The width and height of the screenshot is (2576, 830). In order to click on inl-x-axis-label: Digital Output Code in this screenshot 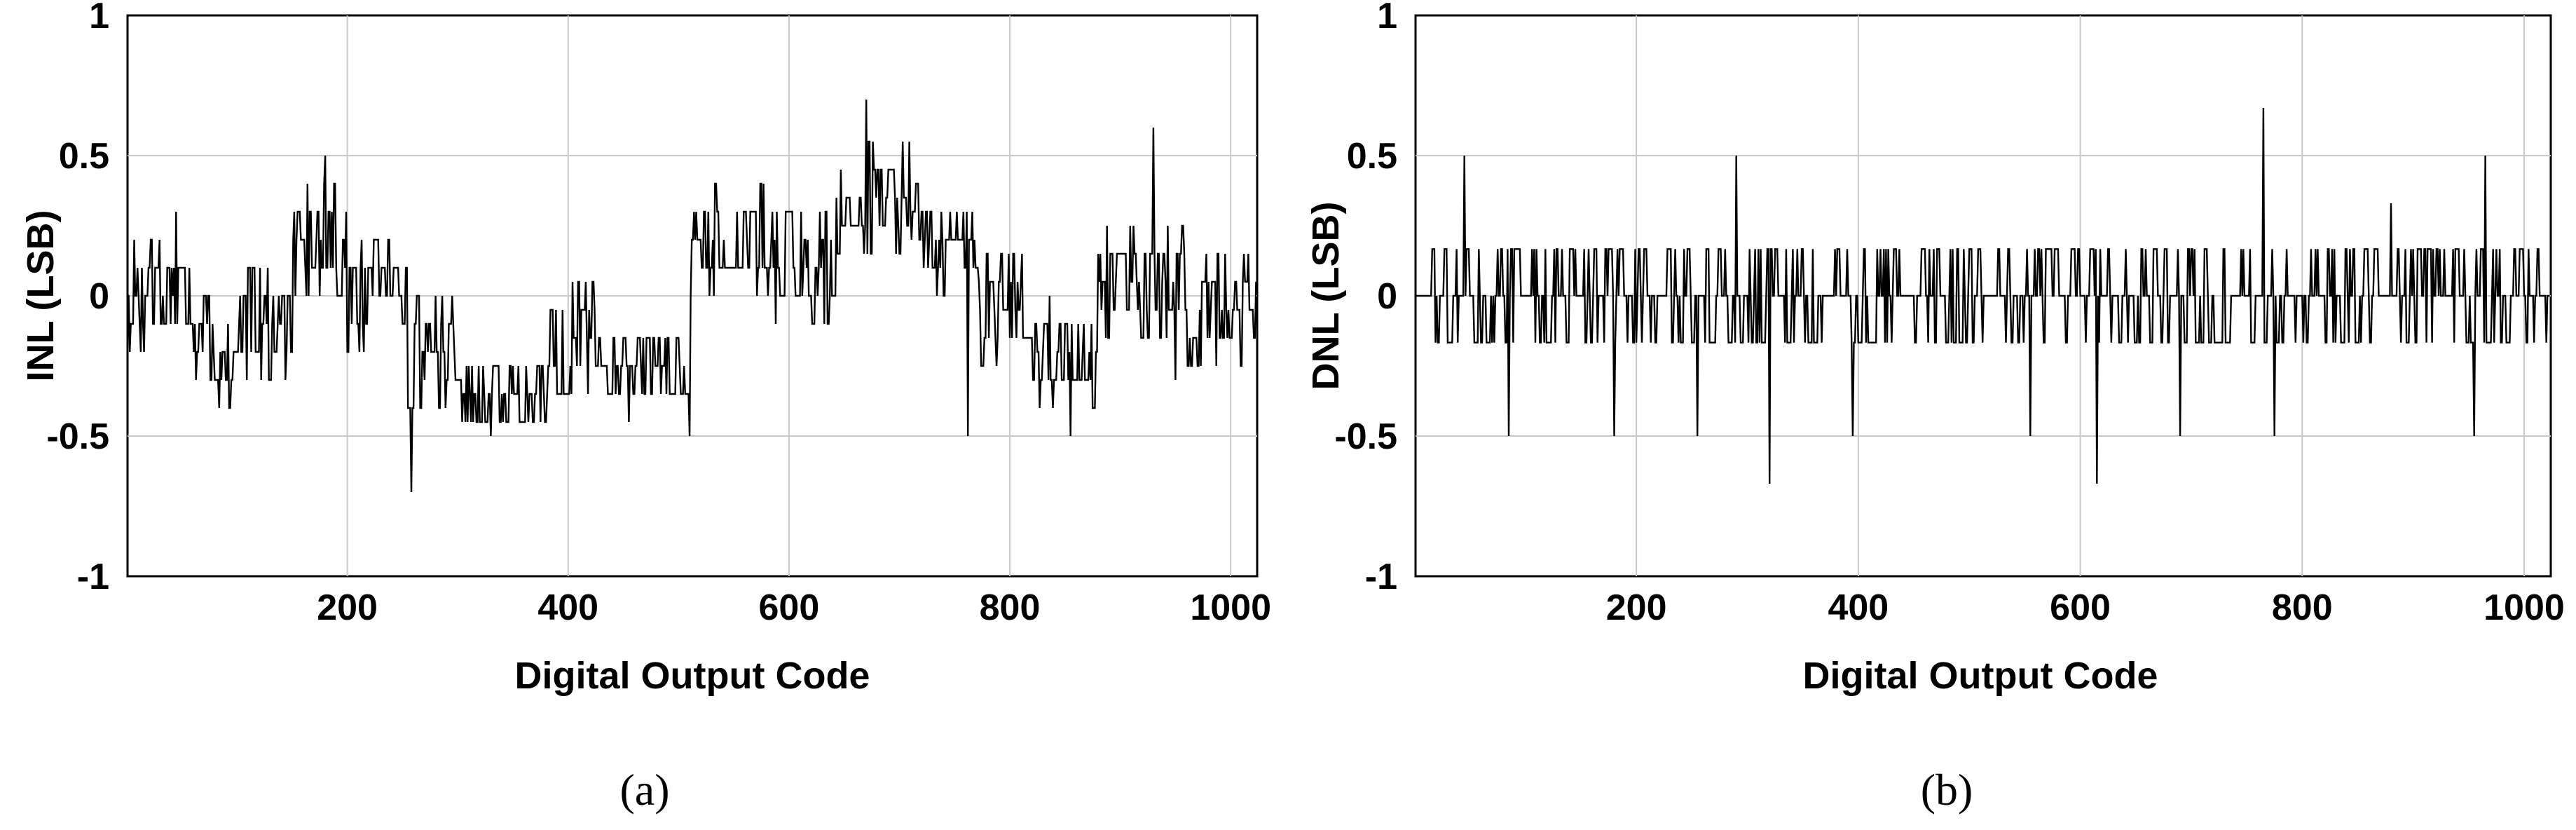, I will do `click(693, 676)`.